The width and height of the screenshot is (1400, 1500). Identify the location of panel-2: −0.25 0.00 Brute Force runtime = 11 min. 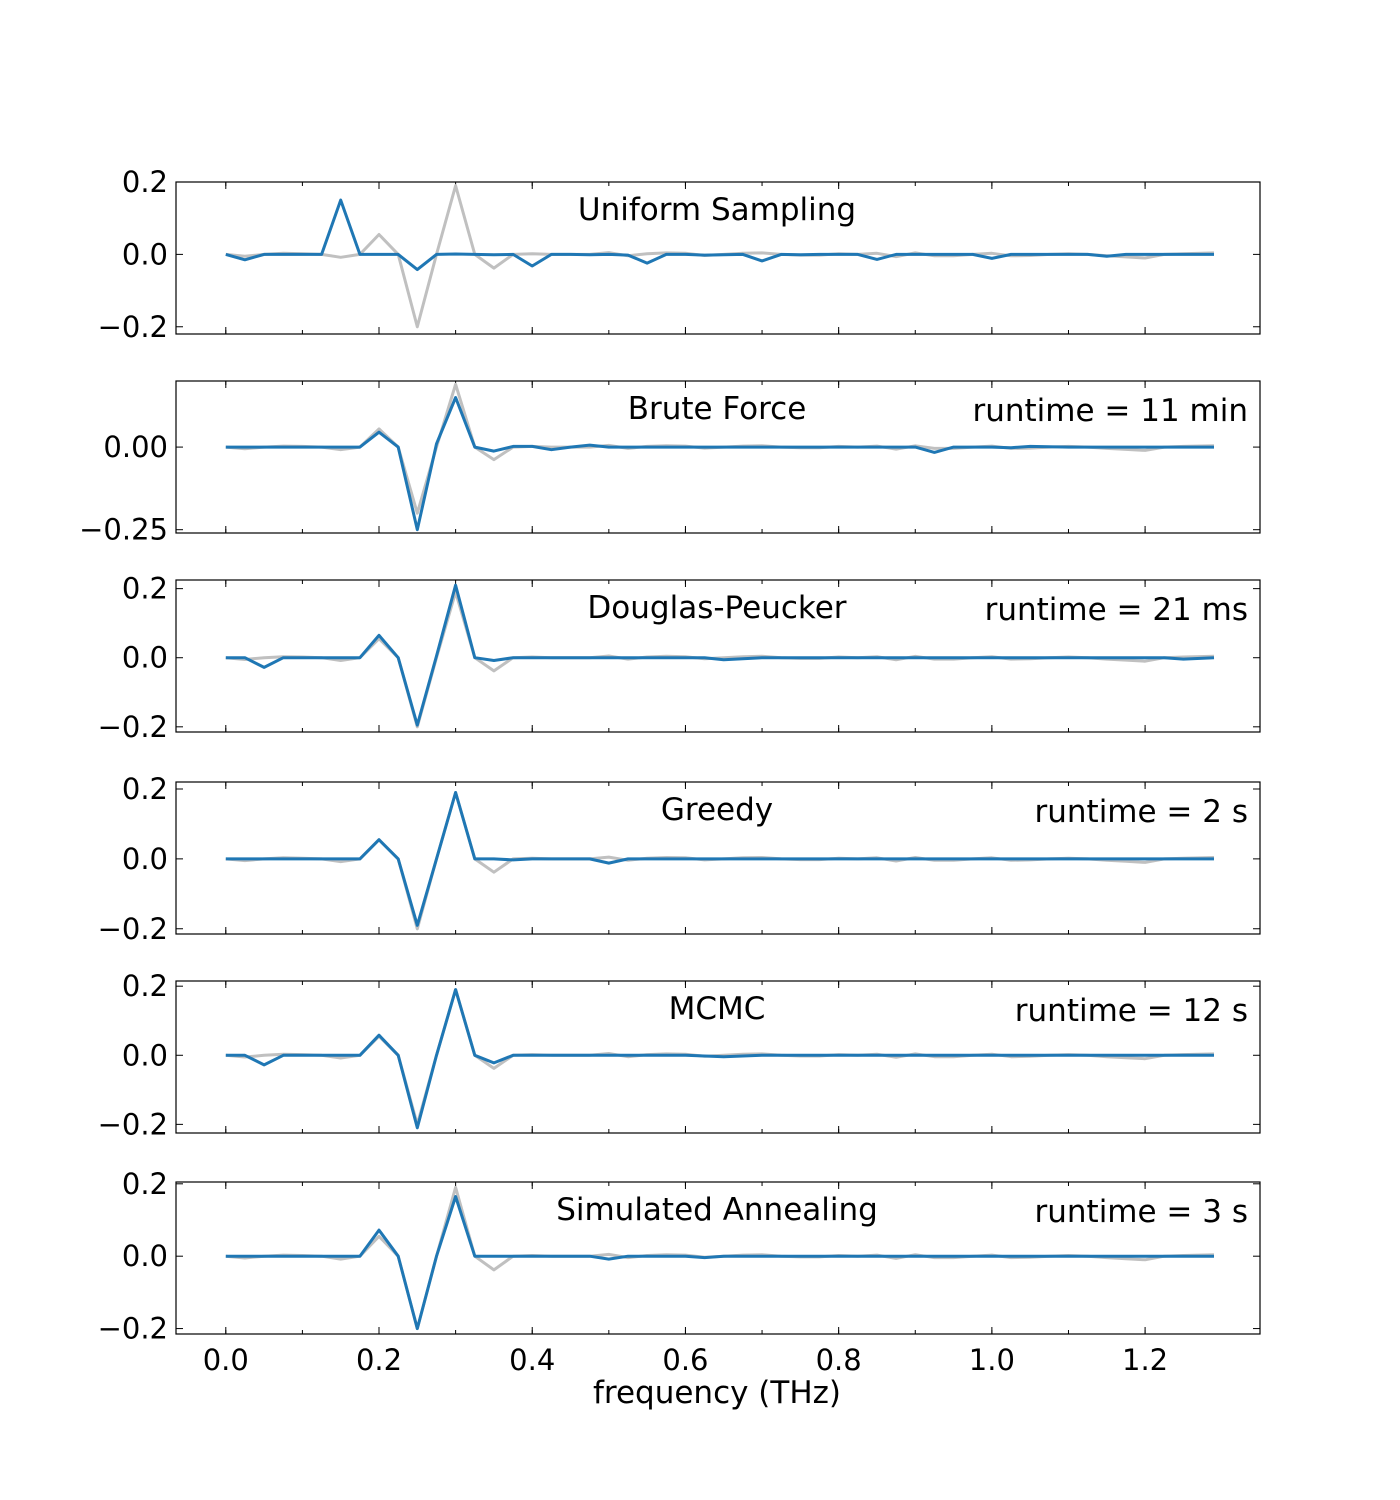
(670, 463).